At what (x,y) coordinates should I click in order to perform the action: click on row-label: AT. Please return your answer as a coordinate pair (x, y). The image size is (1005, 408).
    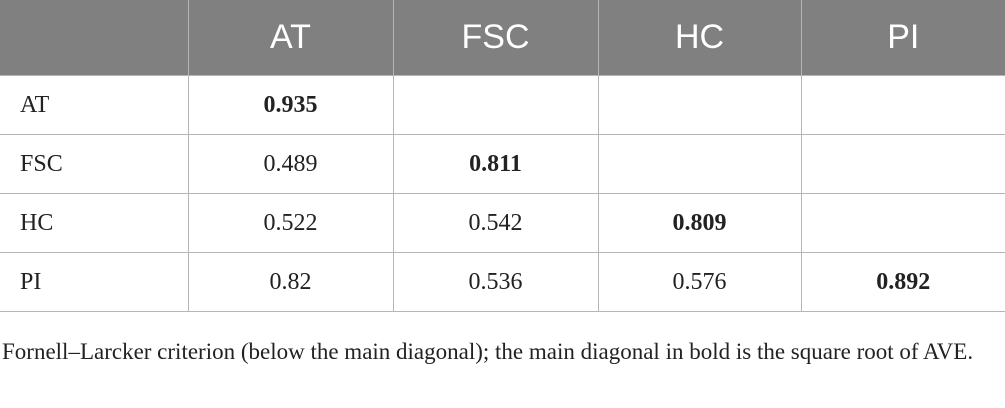
    Looking at the image, I should click on (94, 105).